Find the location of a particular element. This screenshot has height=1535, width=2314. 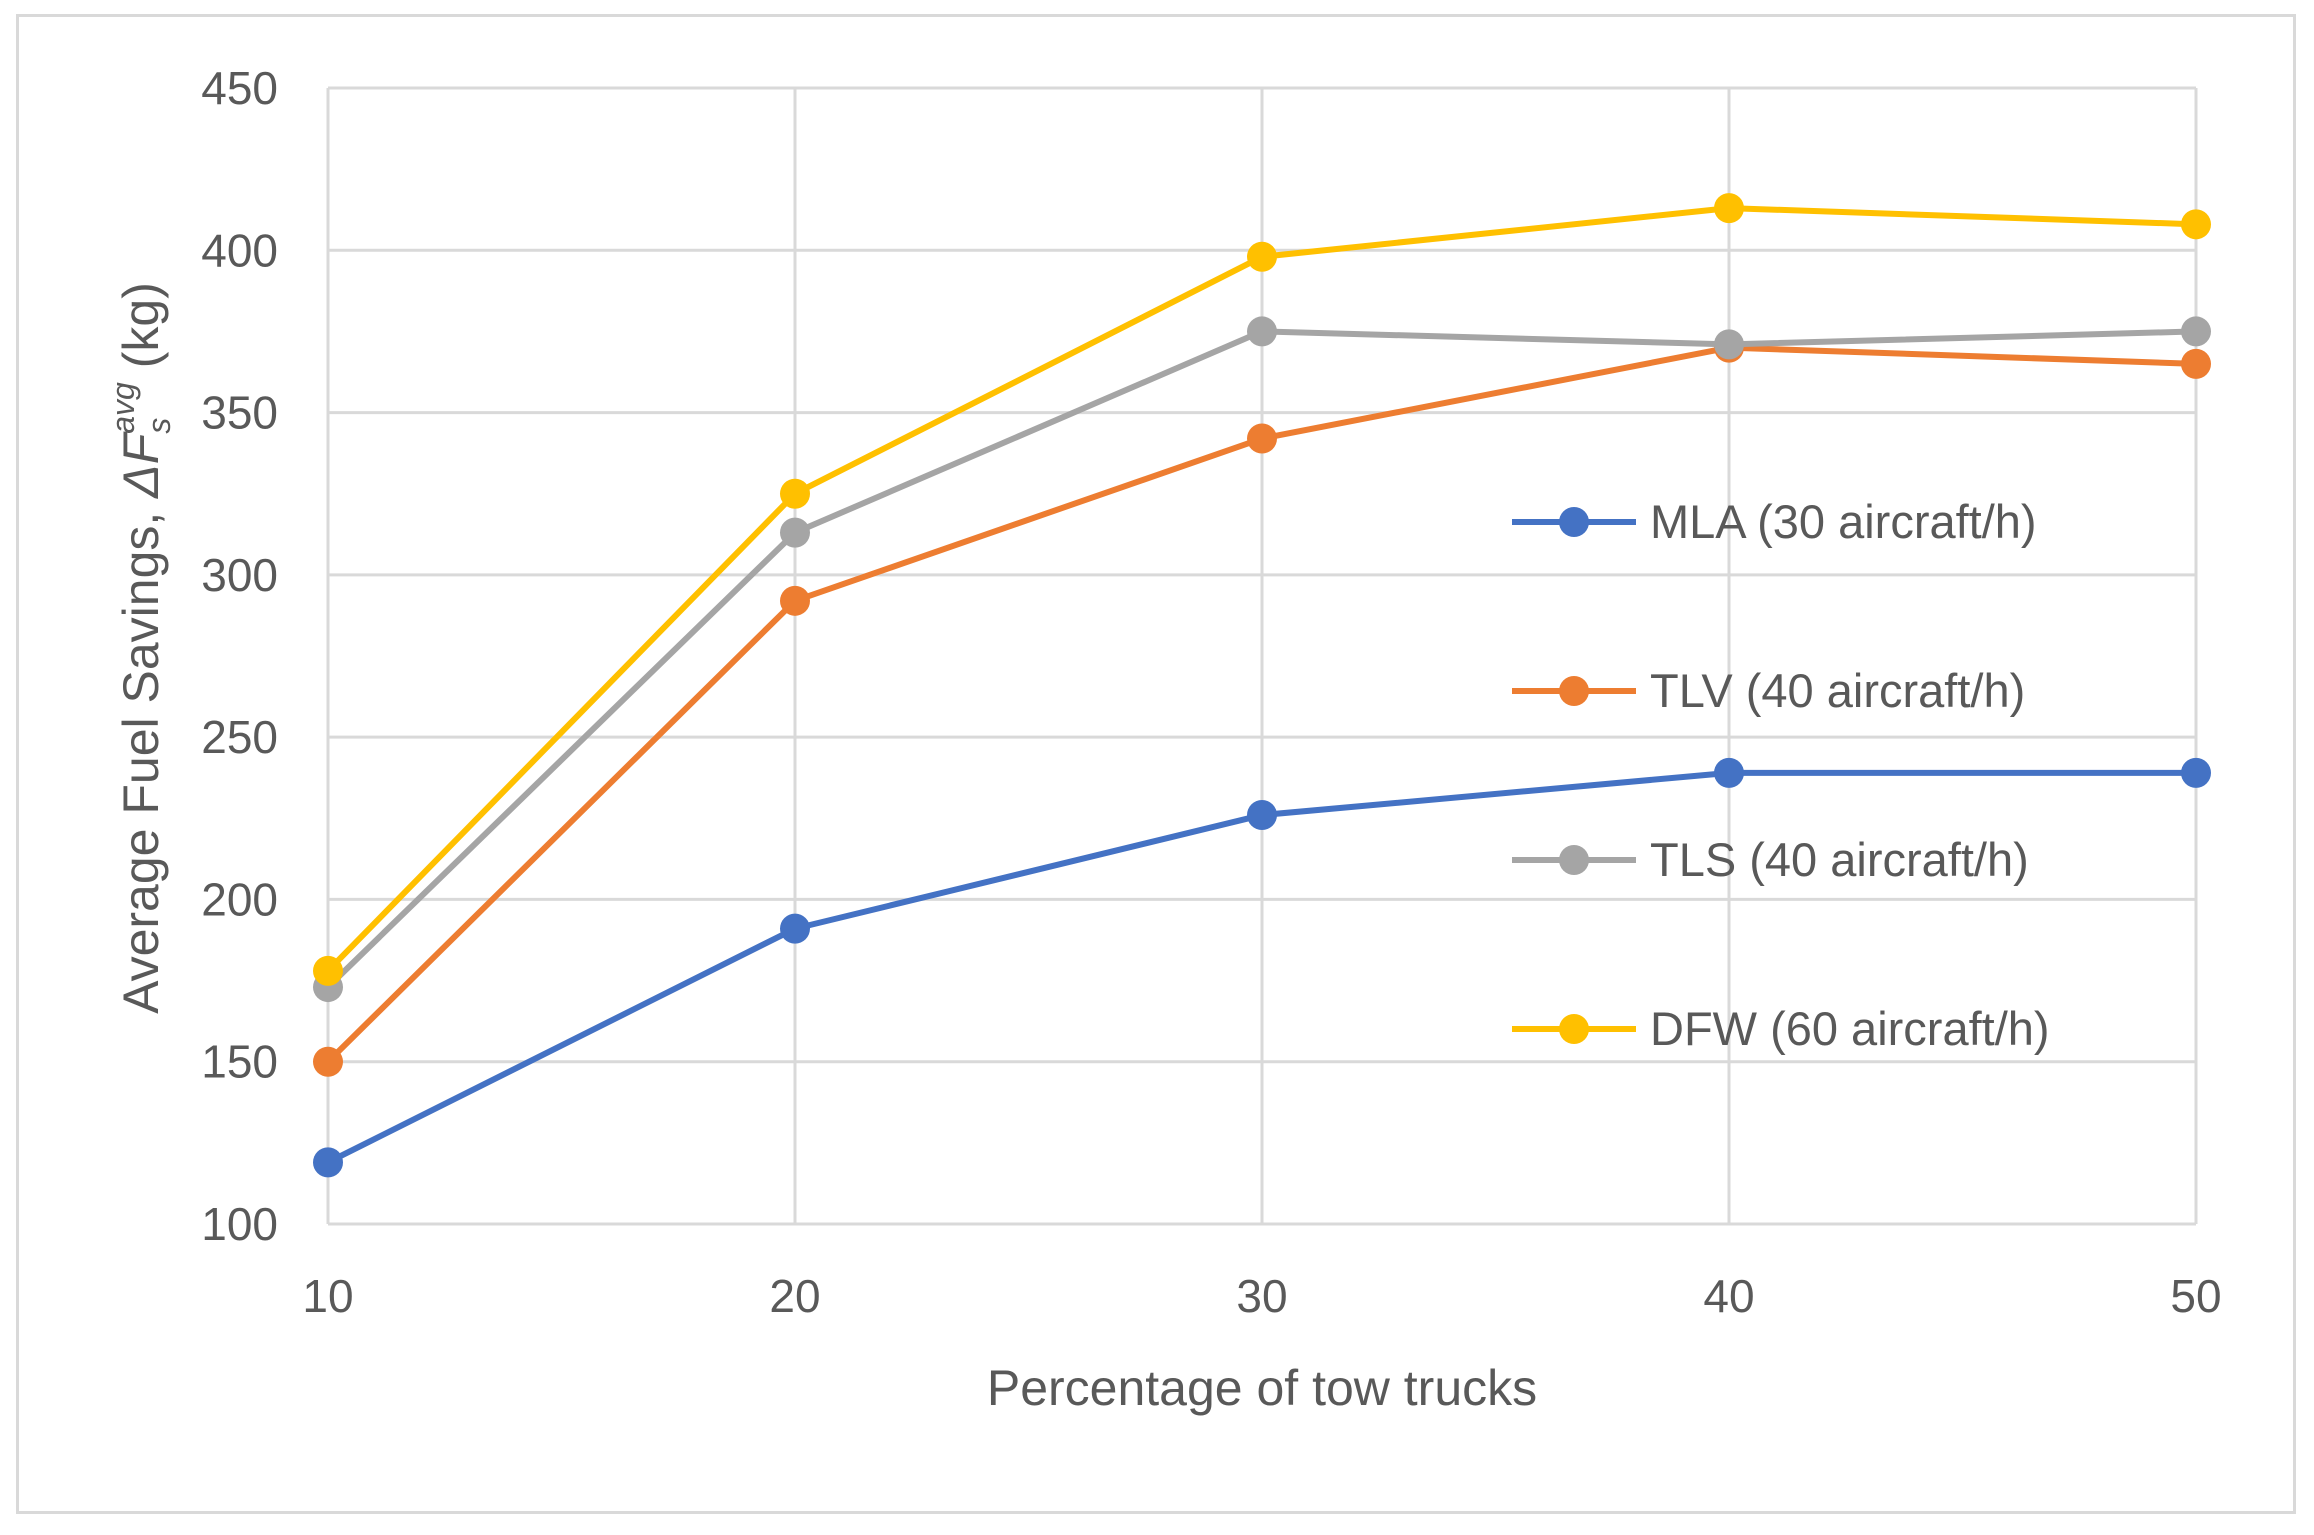

legend-label-tls: TLS (40 aircraft/h) is located at coordinates (1839, 859).